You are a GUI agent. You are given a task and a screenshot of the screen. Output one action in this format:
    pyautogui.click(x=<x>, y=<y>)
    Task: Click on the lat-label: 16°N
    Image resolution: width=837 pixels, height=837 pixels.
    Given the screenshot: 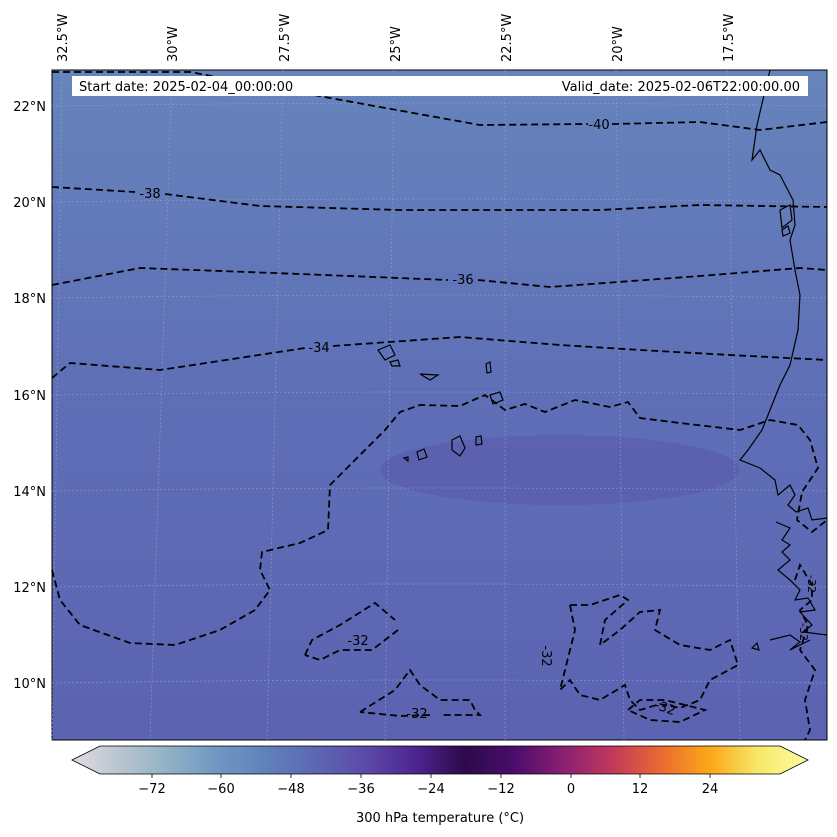 What is the action you would take?
    pyautogui.click(x=29, y=396)
    